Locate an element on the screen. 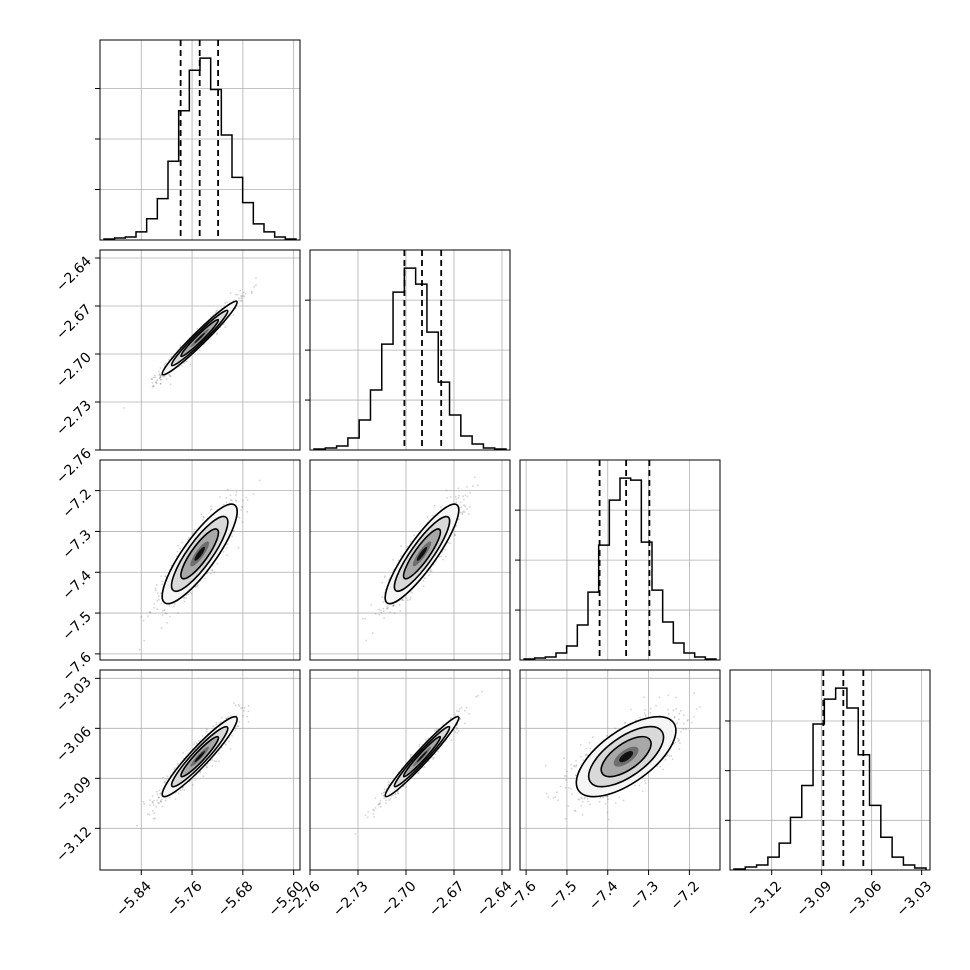 This screenshot has width=970, height=970. histogram-step-line is located at coordinates (830, 778).